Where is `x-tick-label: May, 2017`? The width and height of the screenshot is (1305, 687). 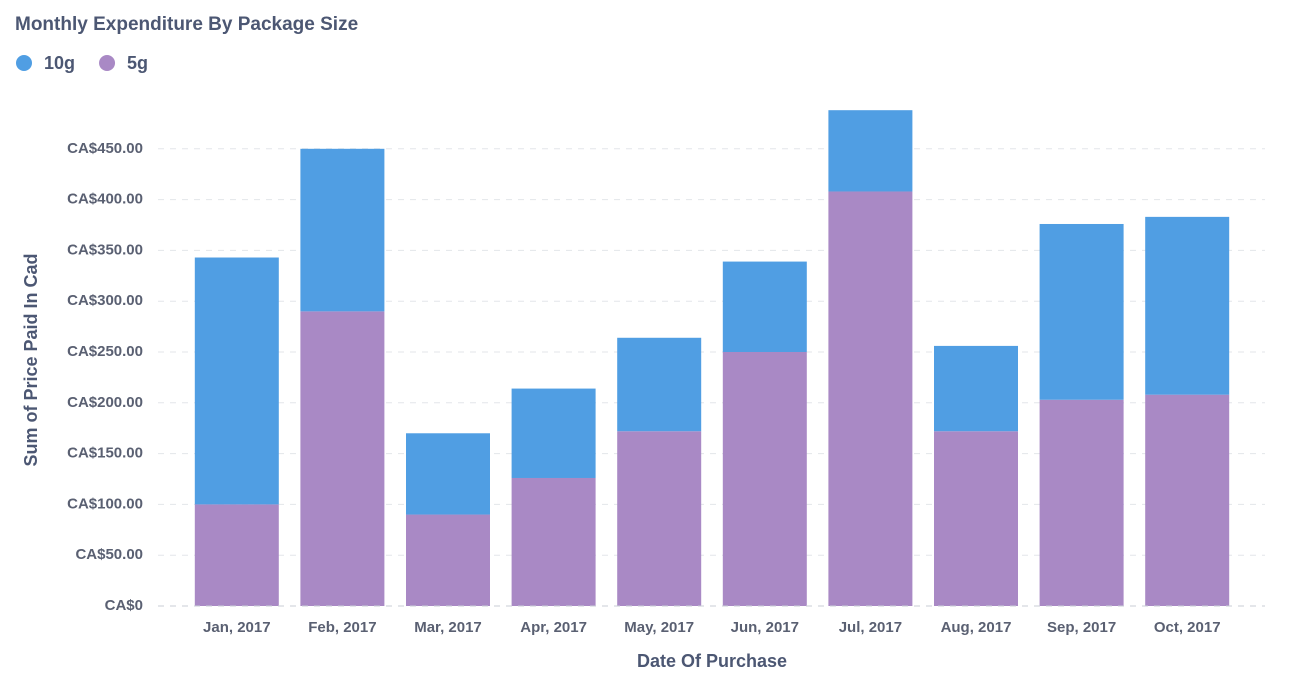
x-tick-label: May, 2017 is located at coordinates (659, 627).